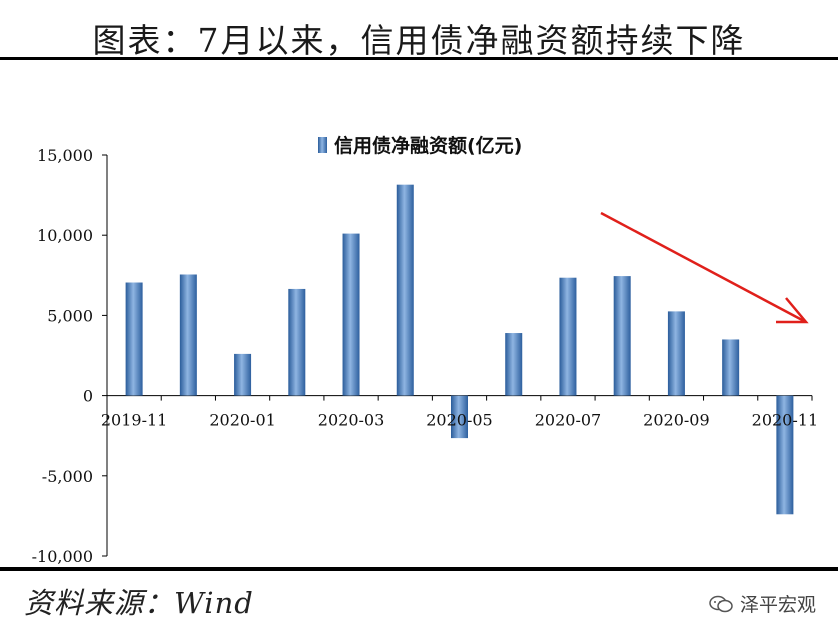  I want to click on chart-title: 图表：7月以来，信用债净融资额持续下降, so click(419, 40).